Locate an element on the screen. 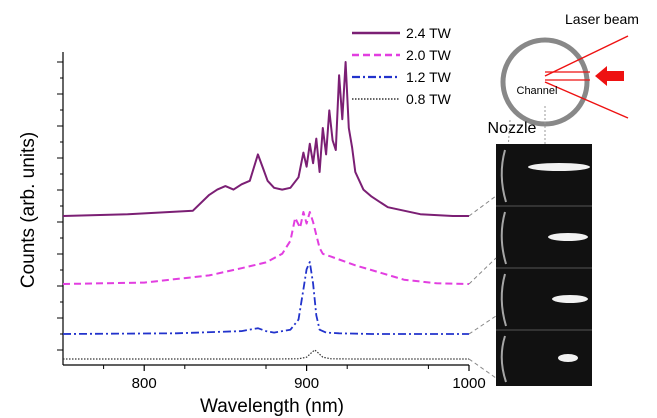  y-axis-ticks is located at coordinates (60, 206).